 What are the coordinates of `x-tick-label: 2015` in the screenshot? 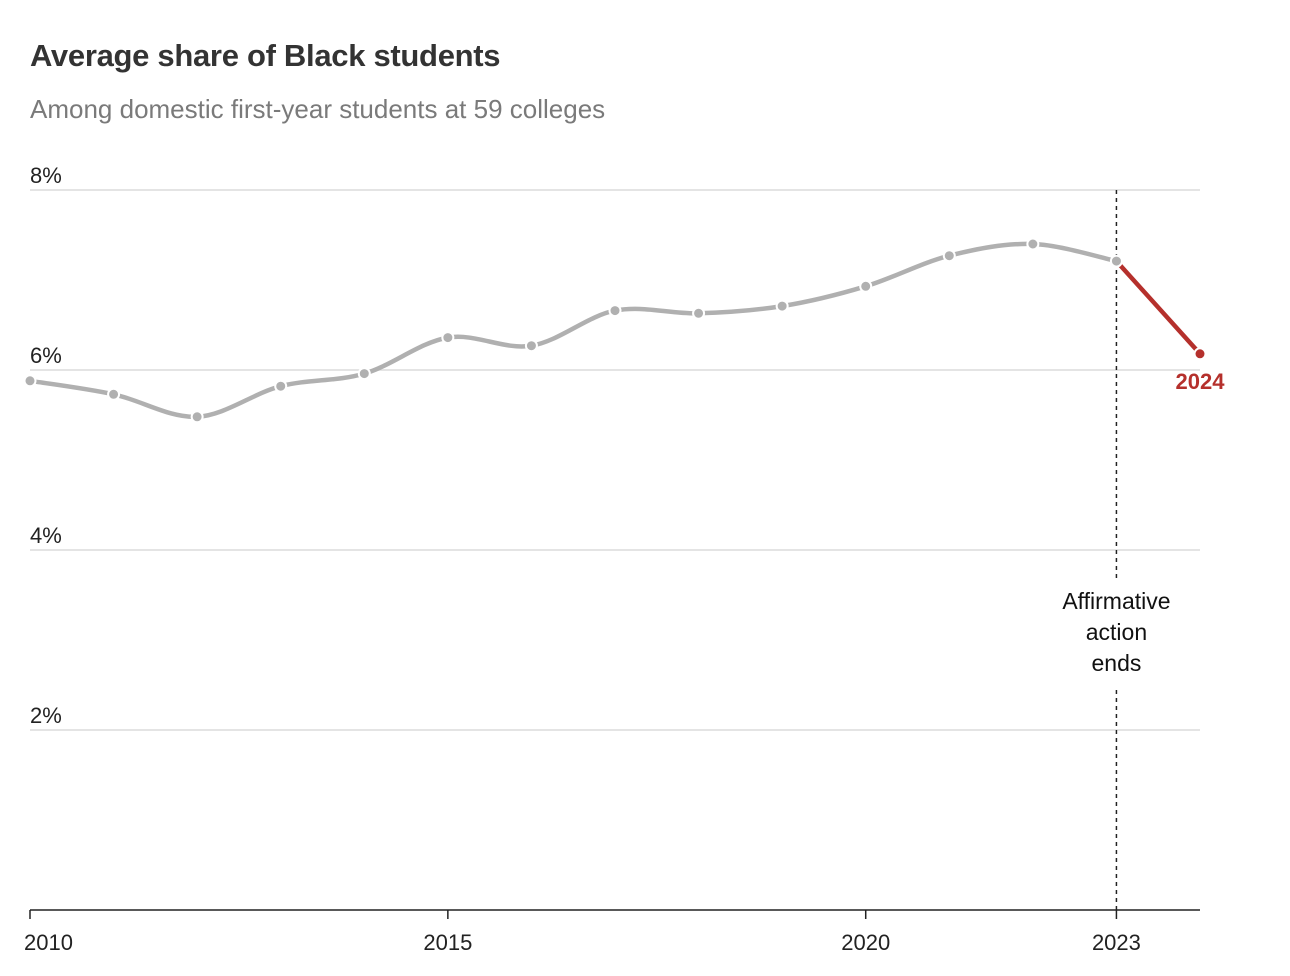 It's located at (447, 942).